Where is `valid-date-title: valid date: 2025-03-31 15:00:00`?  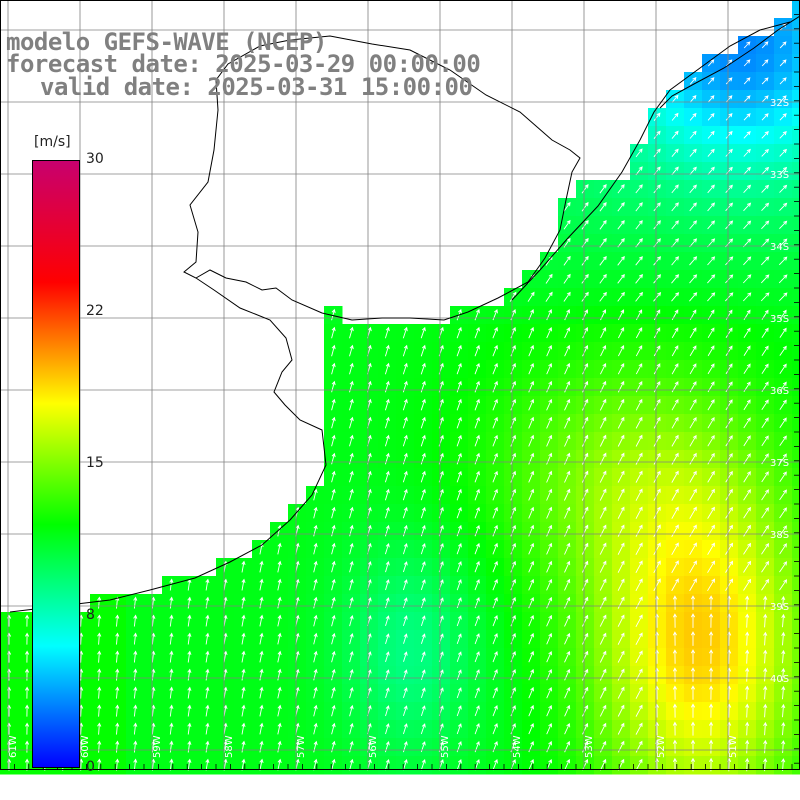
valid-date-title: valid date: 2025-03-31 15:00:00 is located at coordinates (256, 87).